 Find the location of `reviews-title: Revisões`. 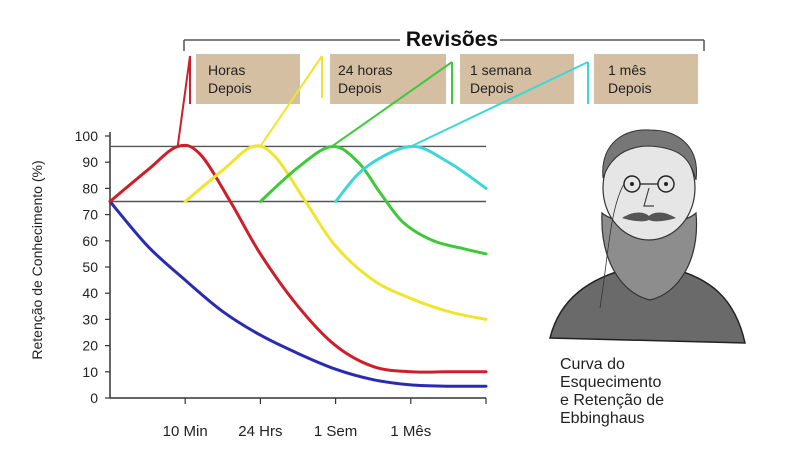

reviews-title: Revisões is located at coordinates (452, 39).